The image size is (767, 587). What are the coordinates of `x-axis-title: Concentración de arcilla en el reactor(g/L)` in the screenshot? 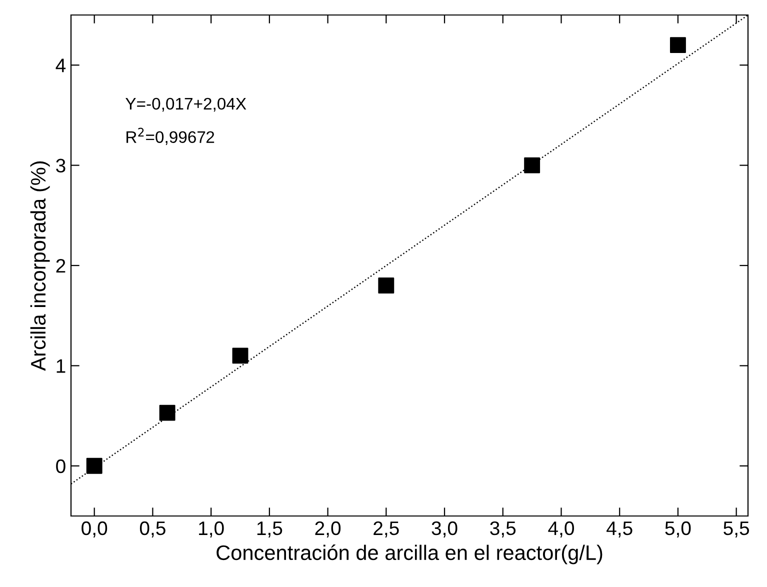 It's located at (409, 554).